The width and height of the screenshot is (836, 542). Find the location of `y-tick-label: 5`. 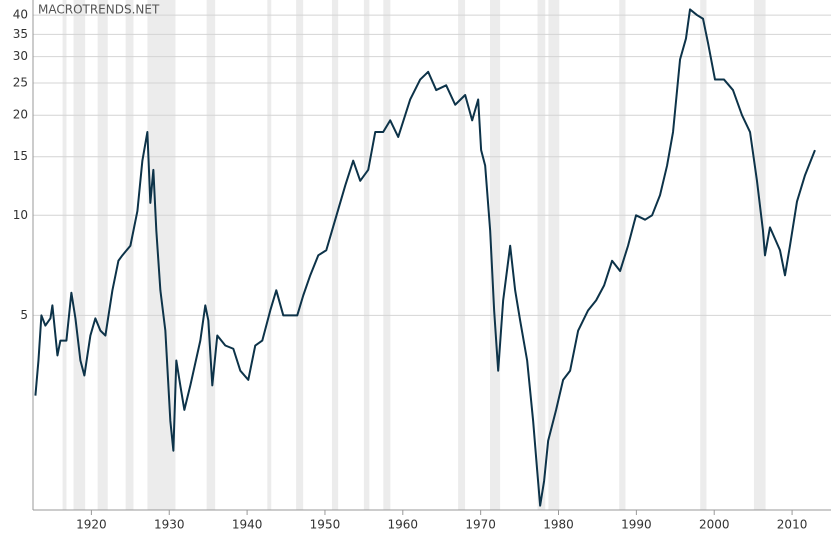

y-tick-label: 5 is located at coordinates (24, 315).